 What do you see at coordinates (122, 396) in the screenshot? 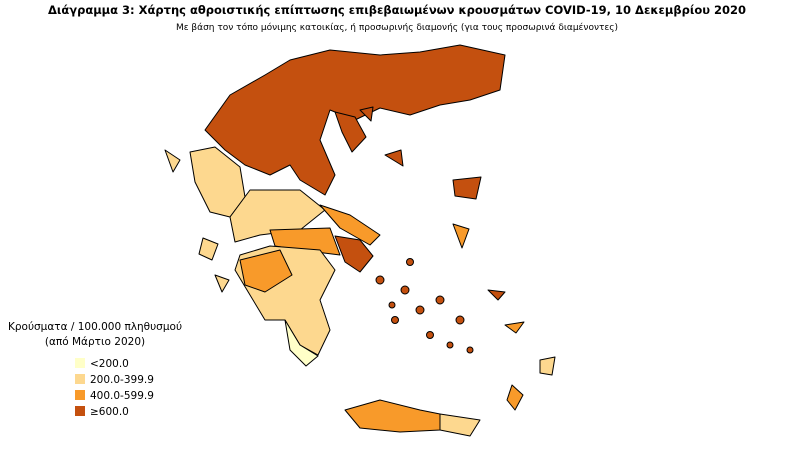
I see `legend-label: 400.0-599.9` at bounding box center [122, 396].